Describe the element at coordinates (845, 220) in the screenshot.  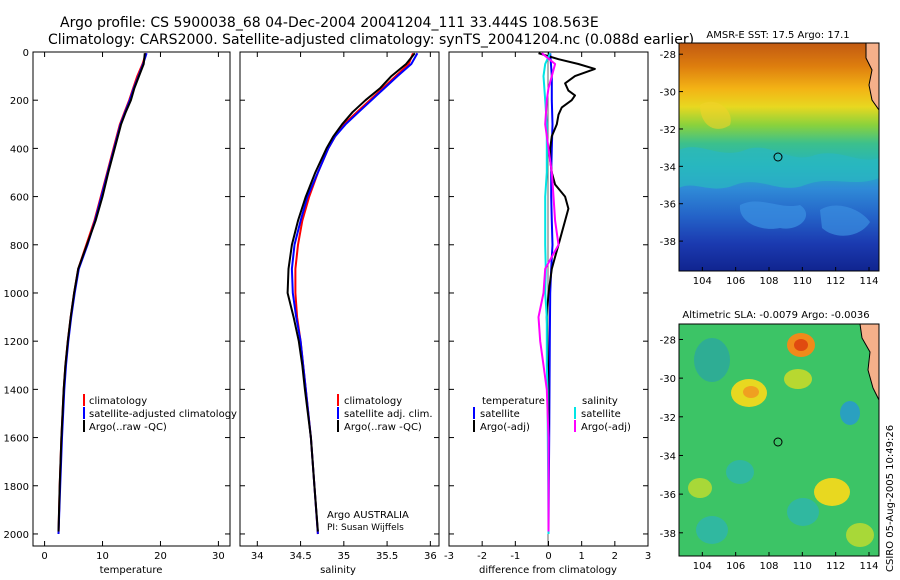
I see `sst-cool-patch` at that location.